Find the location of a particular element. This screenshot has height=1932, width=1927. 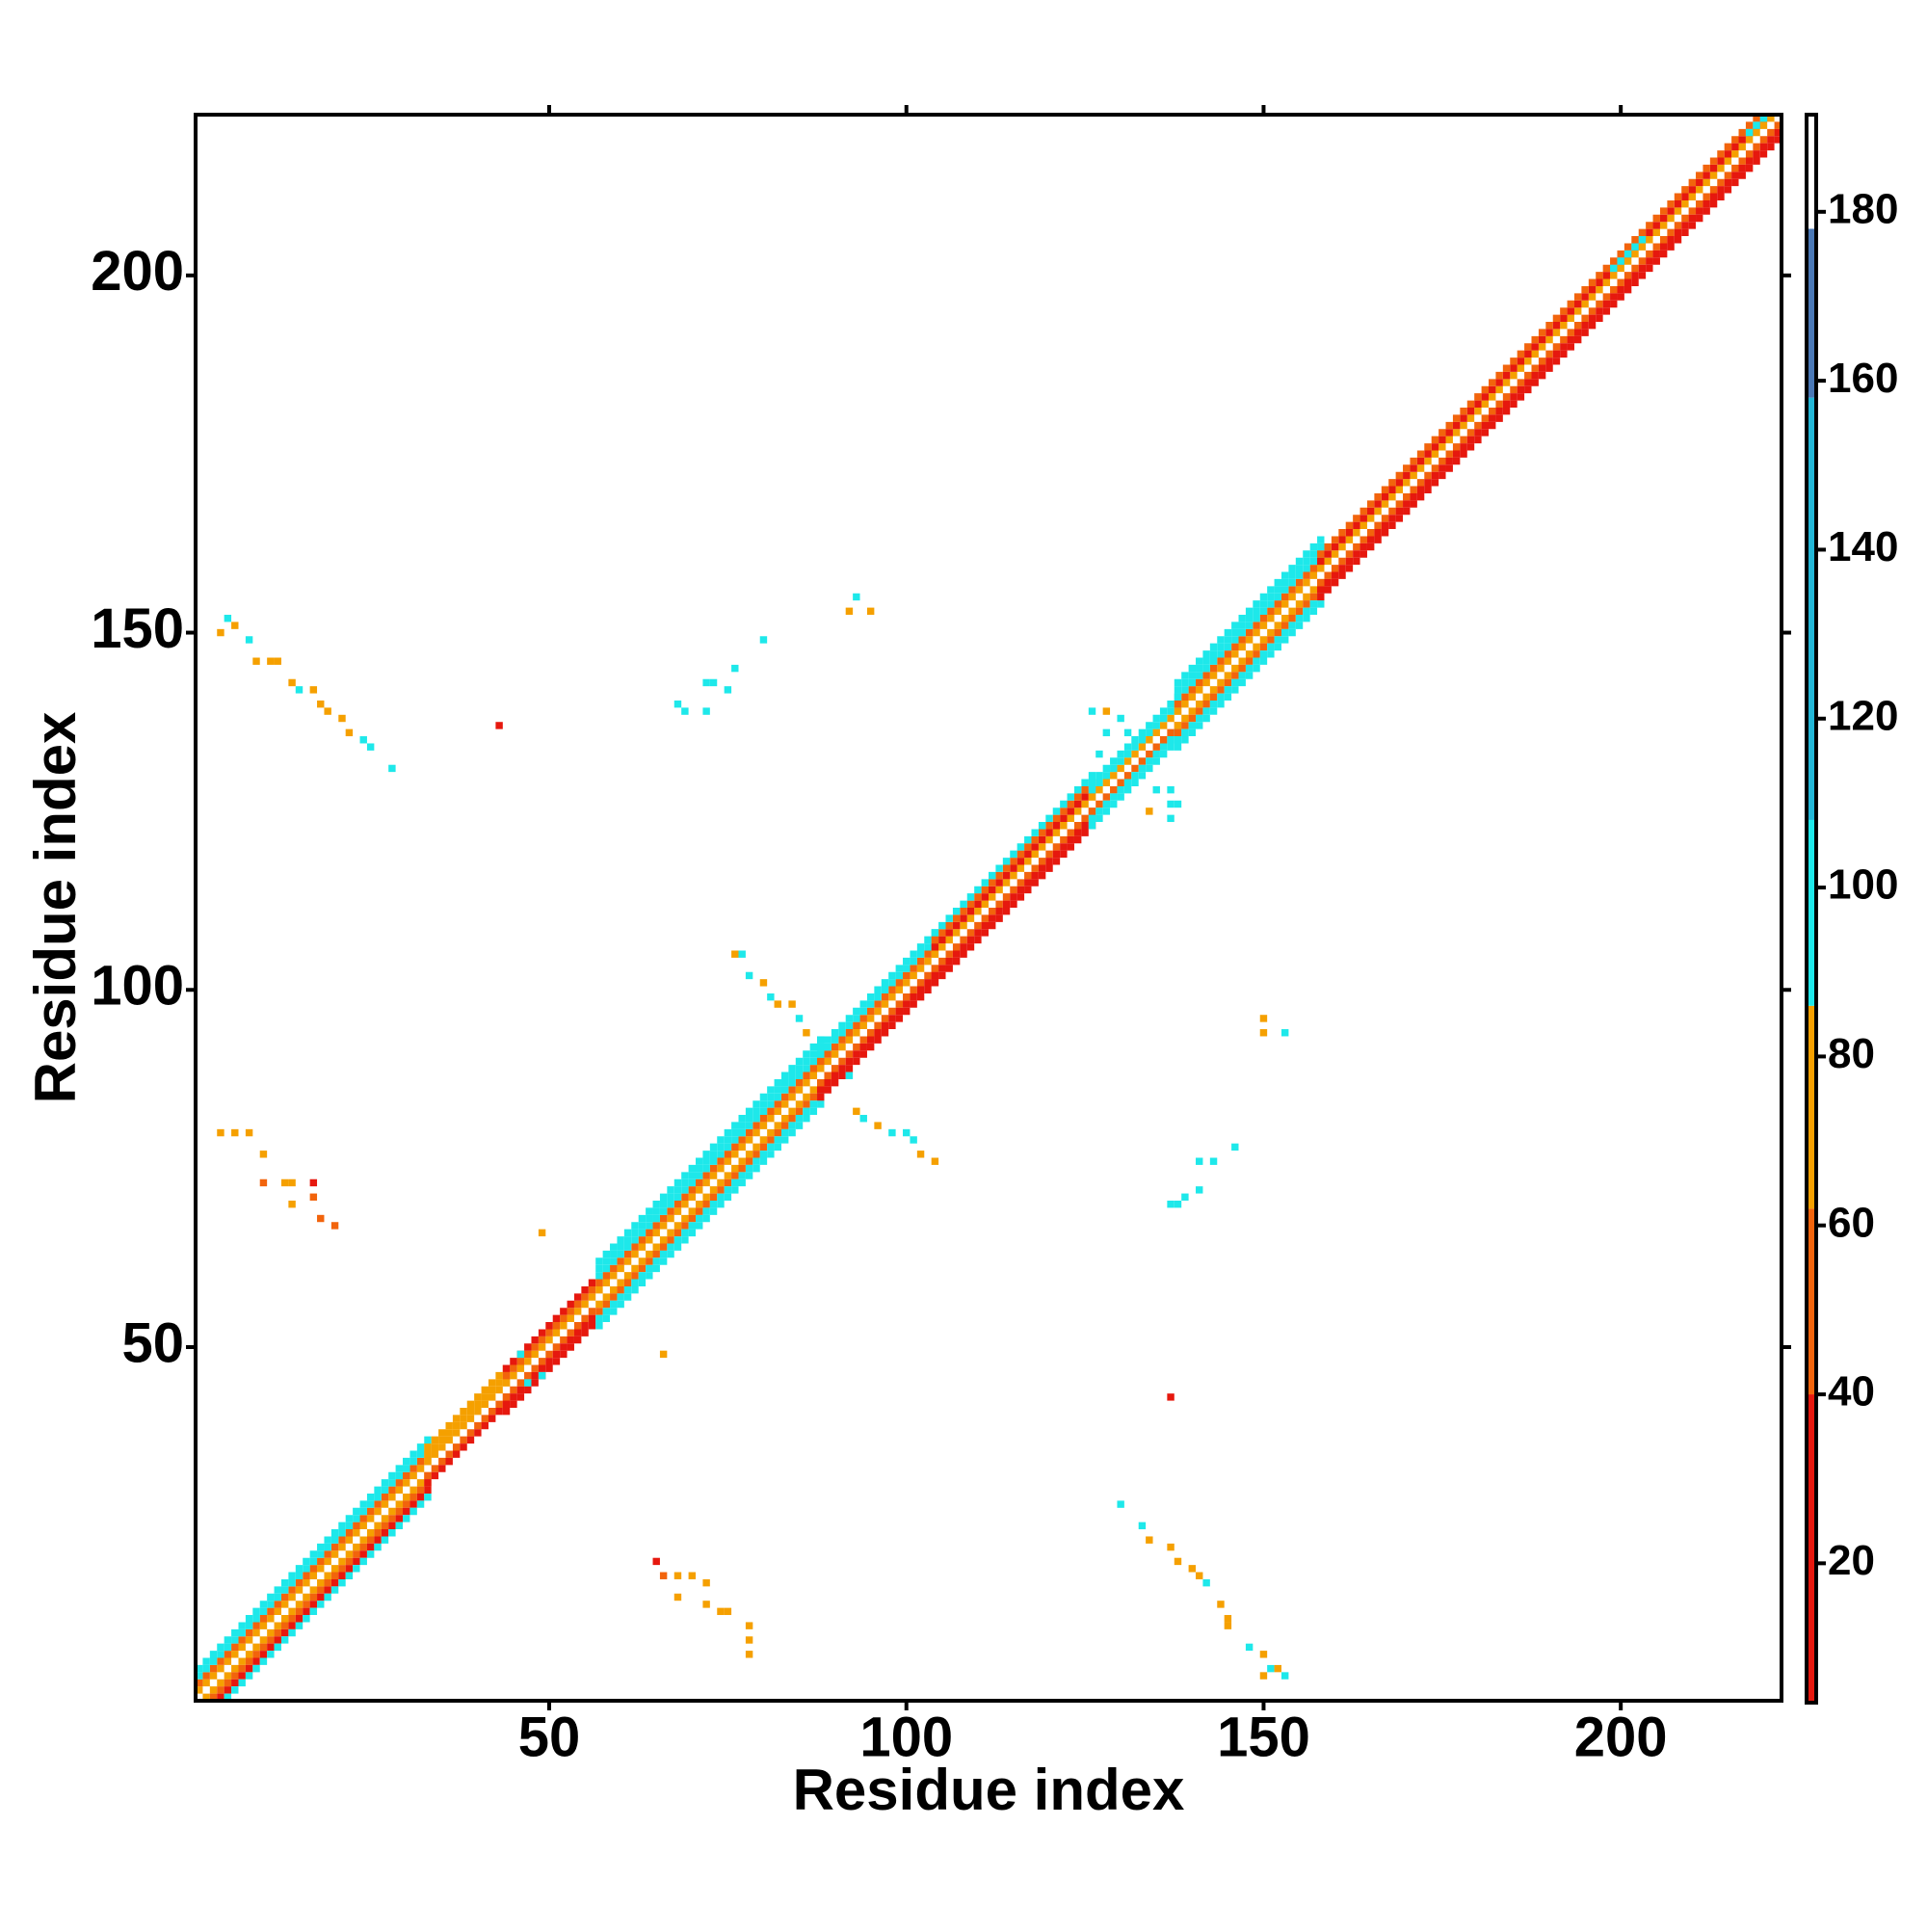

x-axis-label: Residue index is located at coordinates (989, 1790).